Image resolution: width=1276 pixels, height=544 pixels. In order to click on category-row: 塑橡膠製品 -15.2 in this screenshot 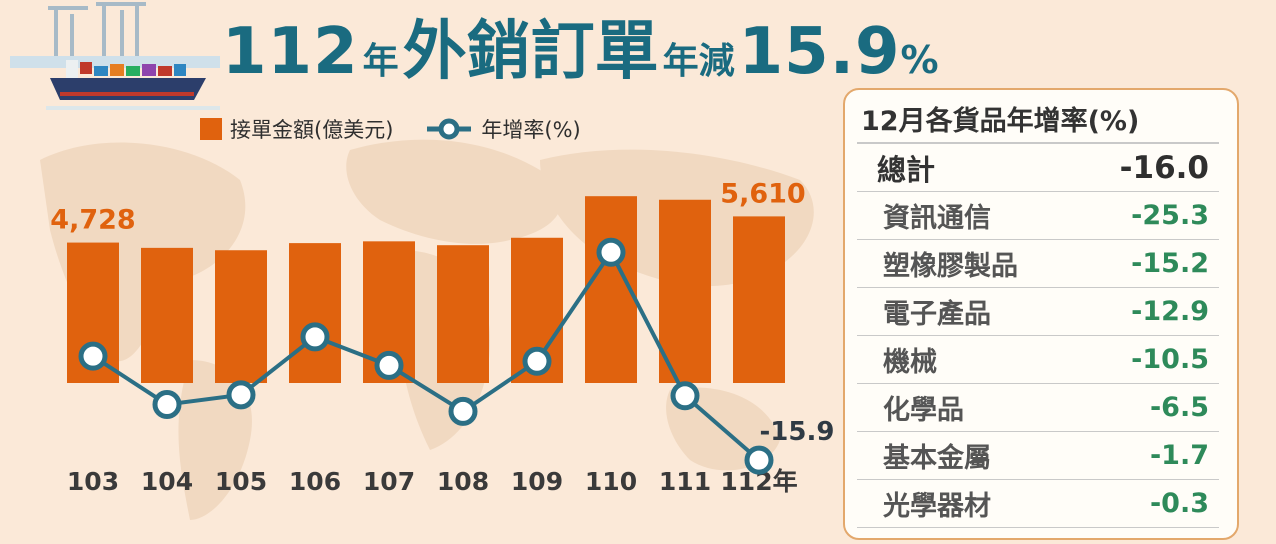, I will do `click(1038, 264)`.